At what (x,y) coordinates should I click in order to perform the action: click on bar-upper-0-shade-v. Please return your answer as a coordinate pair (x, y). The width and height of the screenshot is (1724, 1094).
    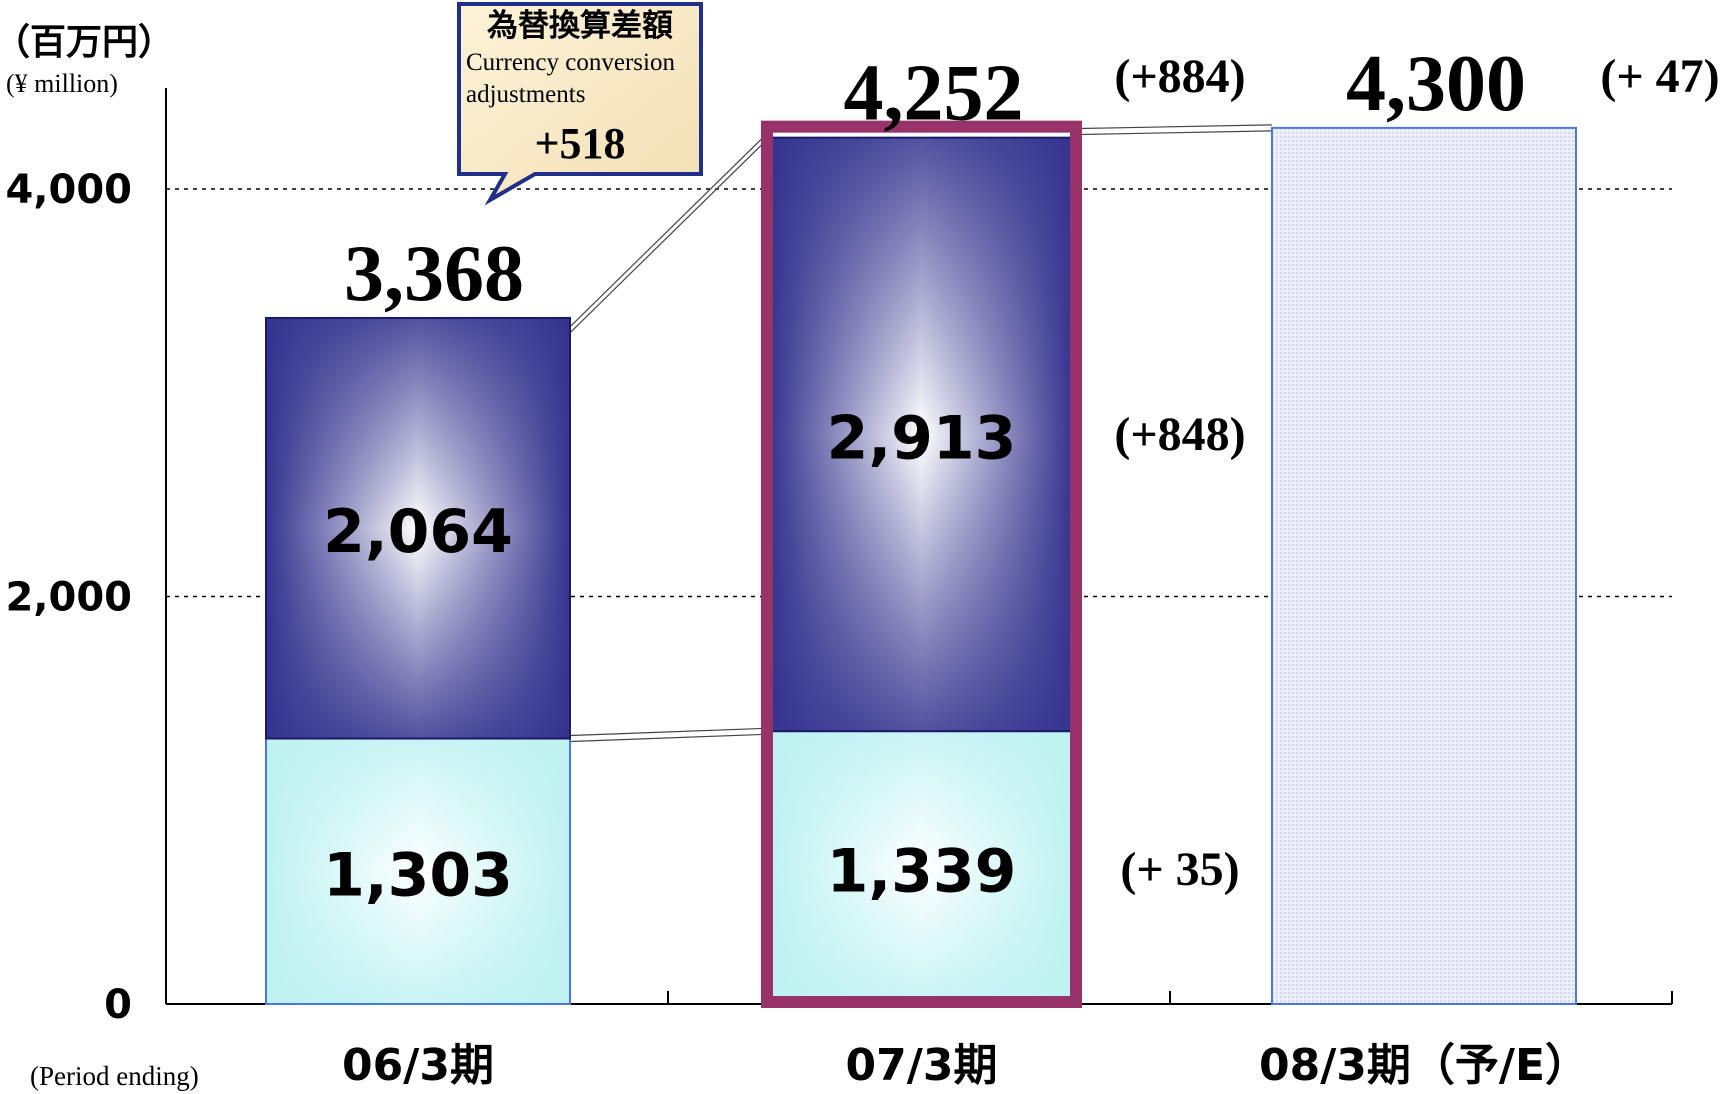
    Looking at the image, I should click on (418, 528).